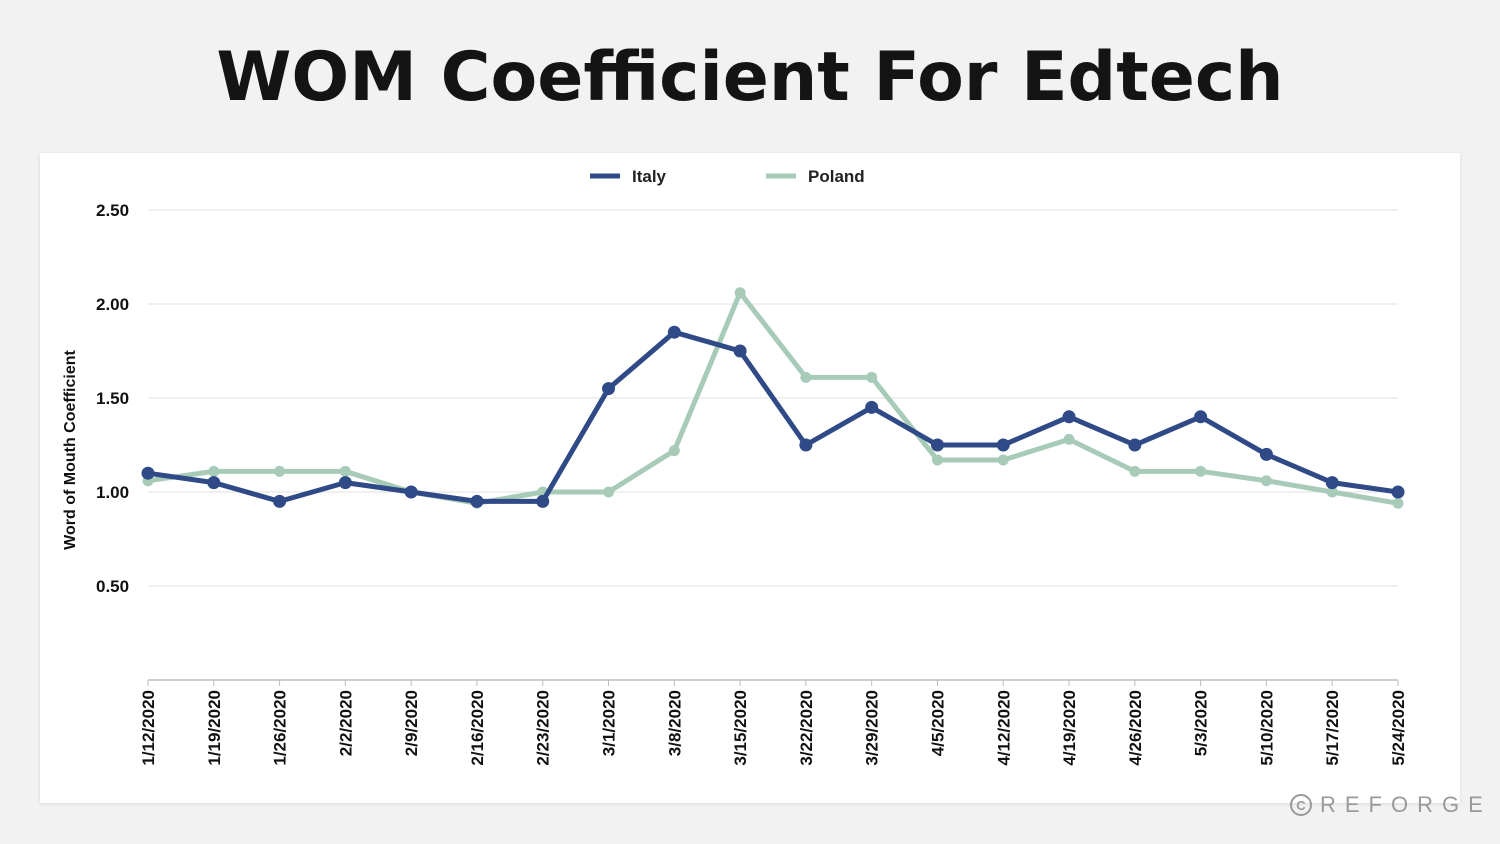 The width and height of the screenshot is (1500, 844). What do you see at coordinates (649, 176) in the screenshot?
I see `legend-label-italy: Italy` at bounding box center [649, 176].